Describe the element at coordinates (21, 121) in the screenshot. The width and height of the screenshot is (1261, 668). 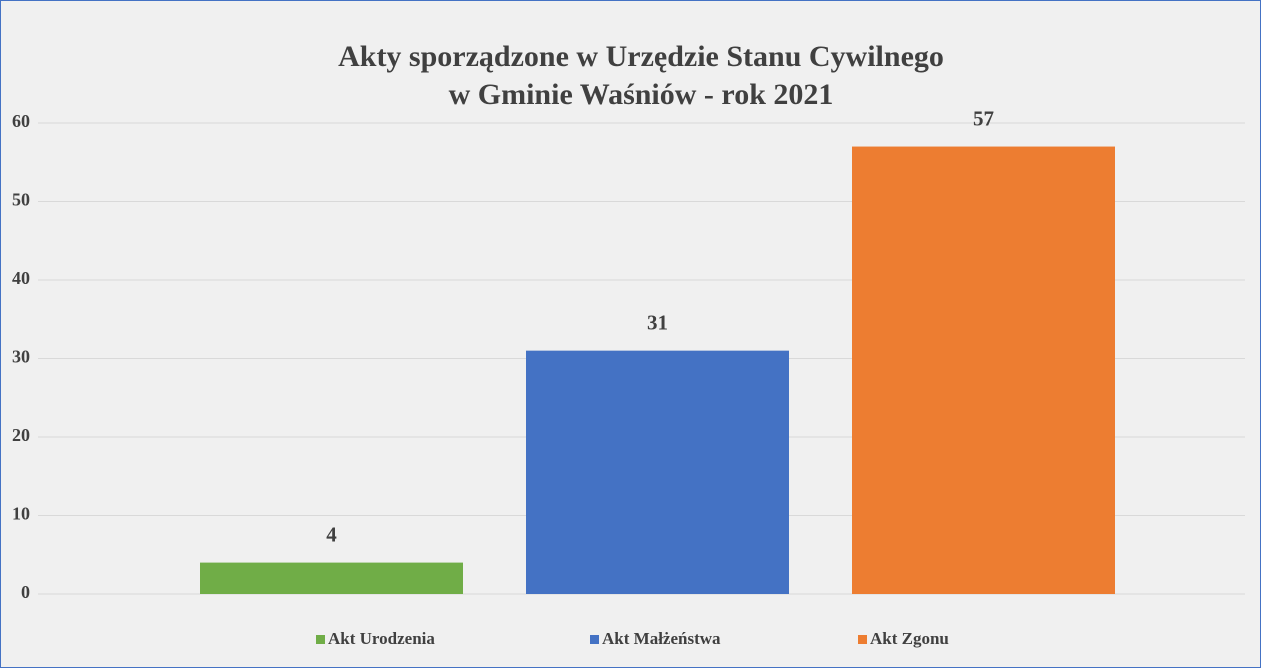
I see `y-tick-label: 60` at that location.